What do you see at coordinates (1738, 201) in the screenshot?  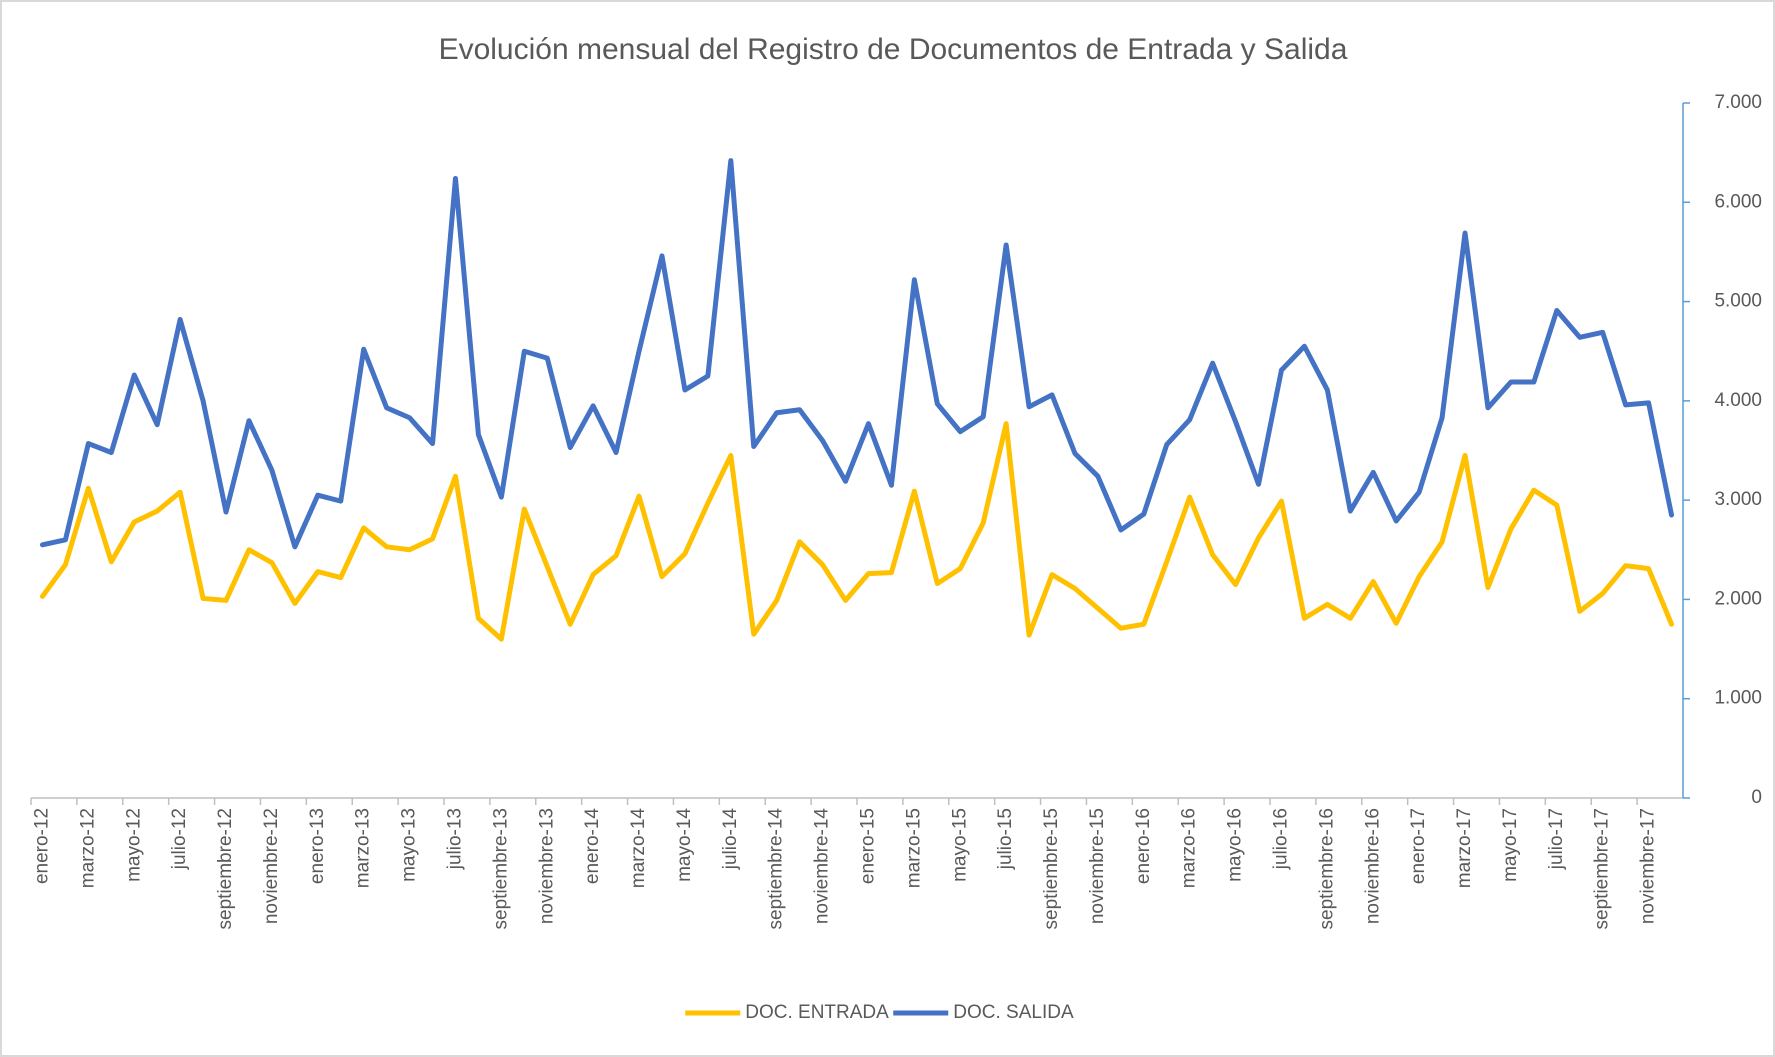 I see `y-tick-label: 6.000` at bounding box center [1738, 201].